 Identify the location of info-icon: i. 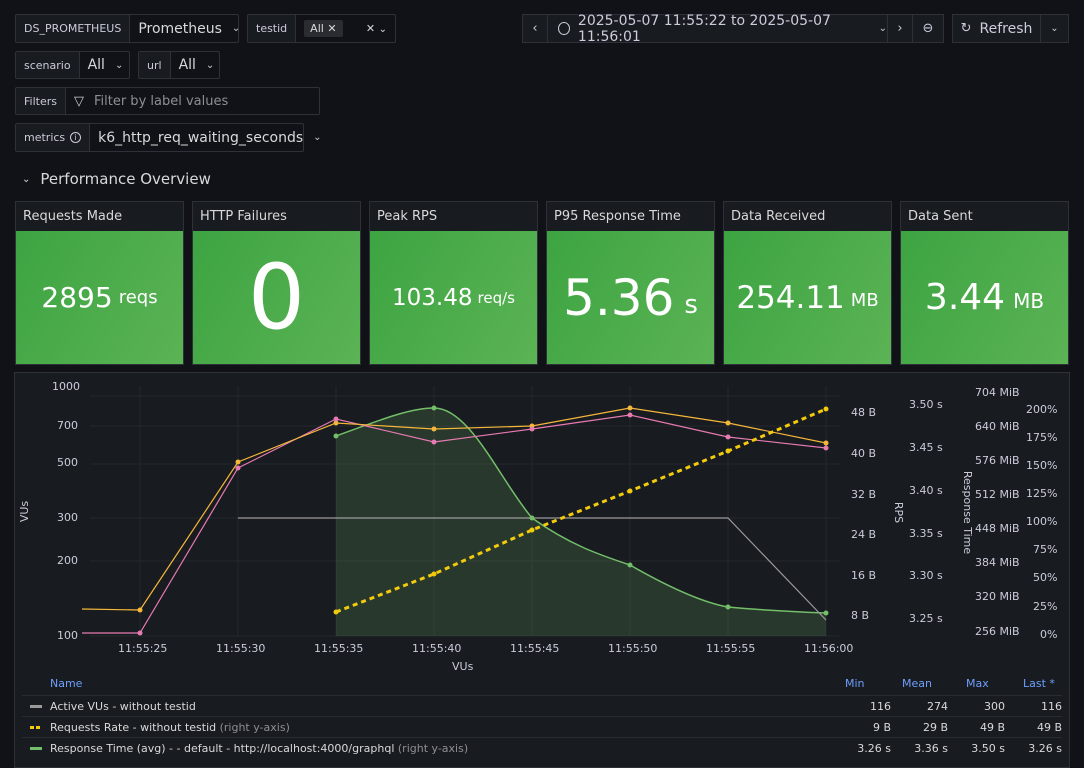
(76, 137).